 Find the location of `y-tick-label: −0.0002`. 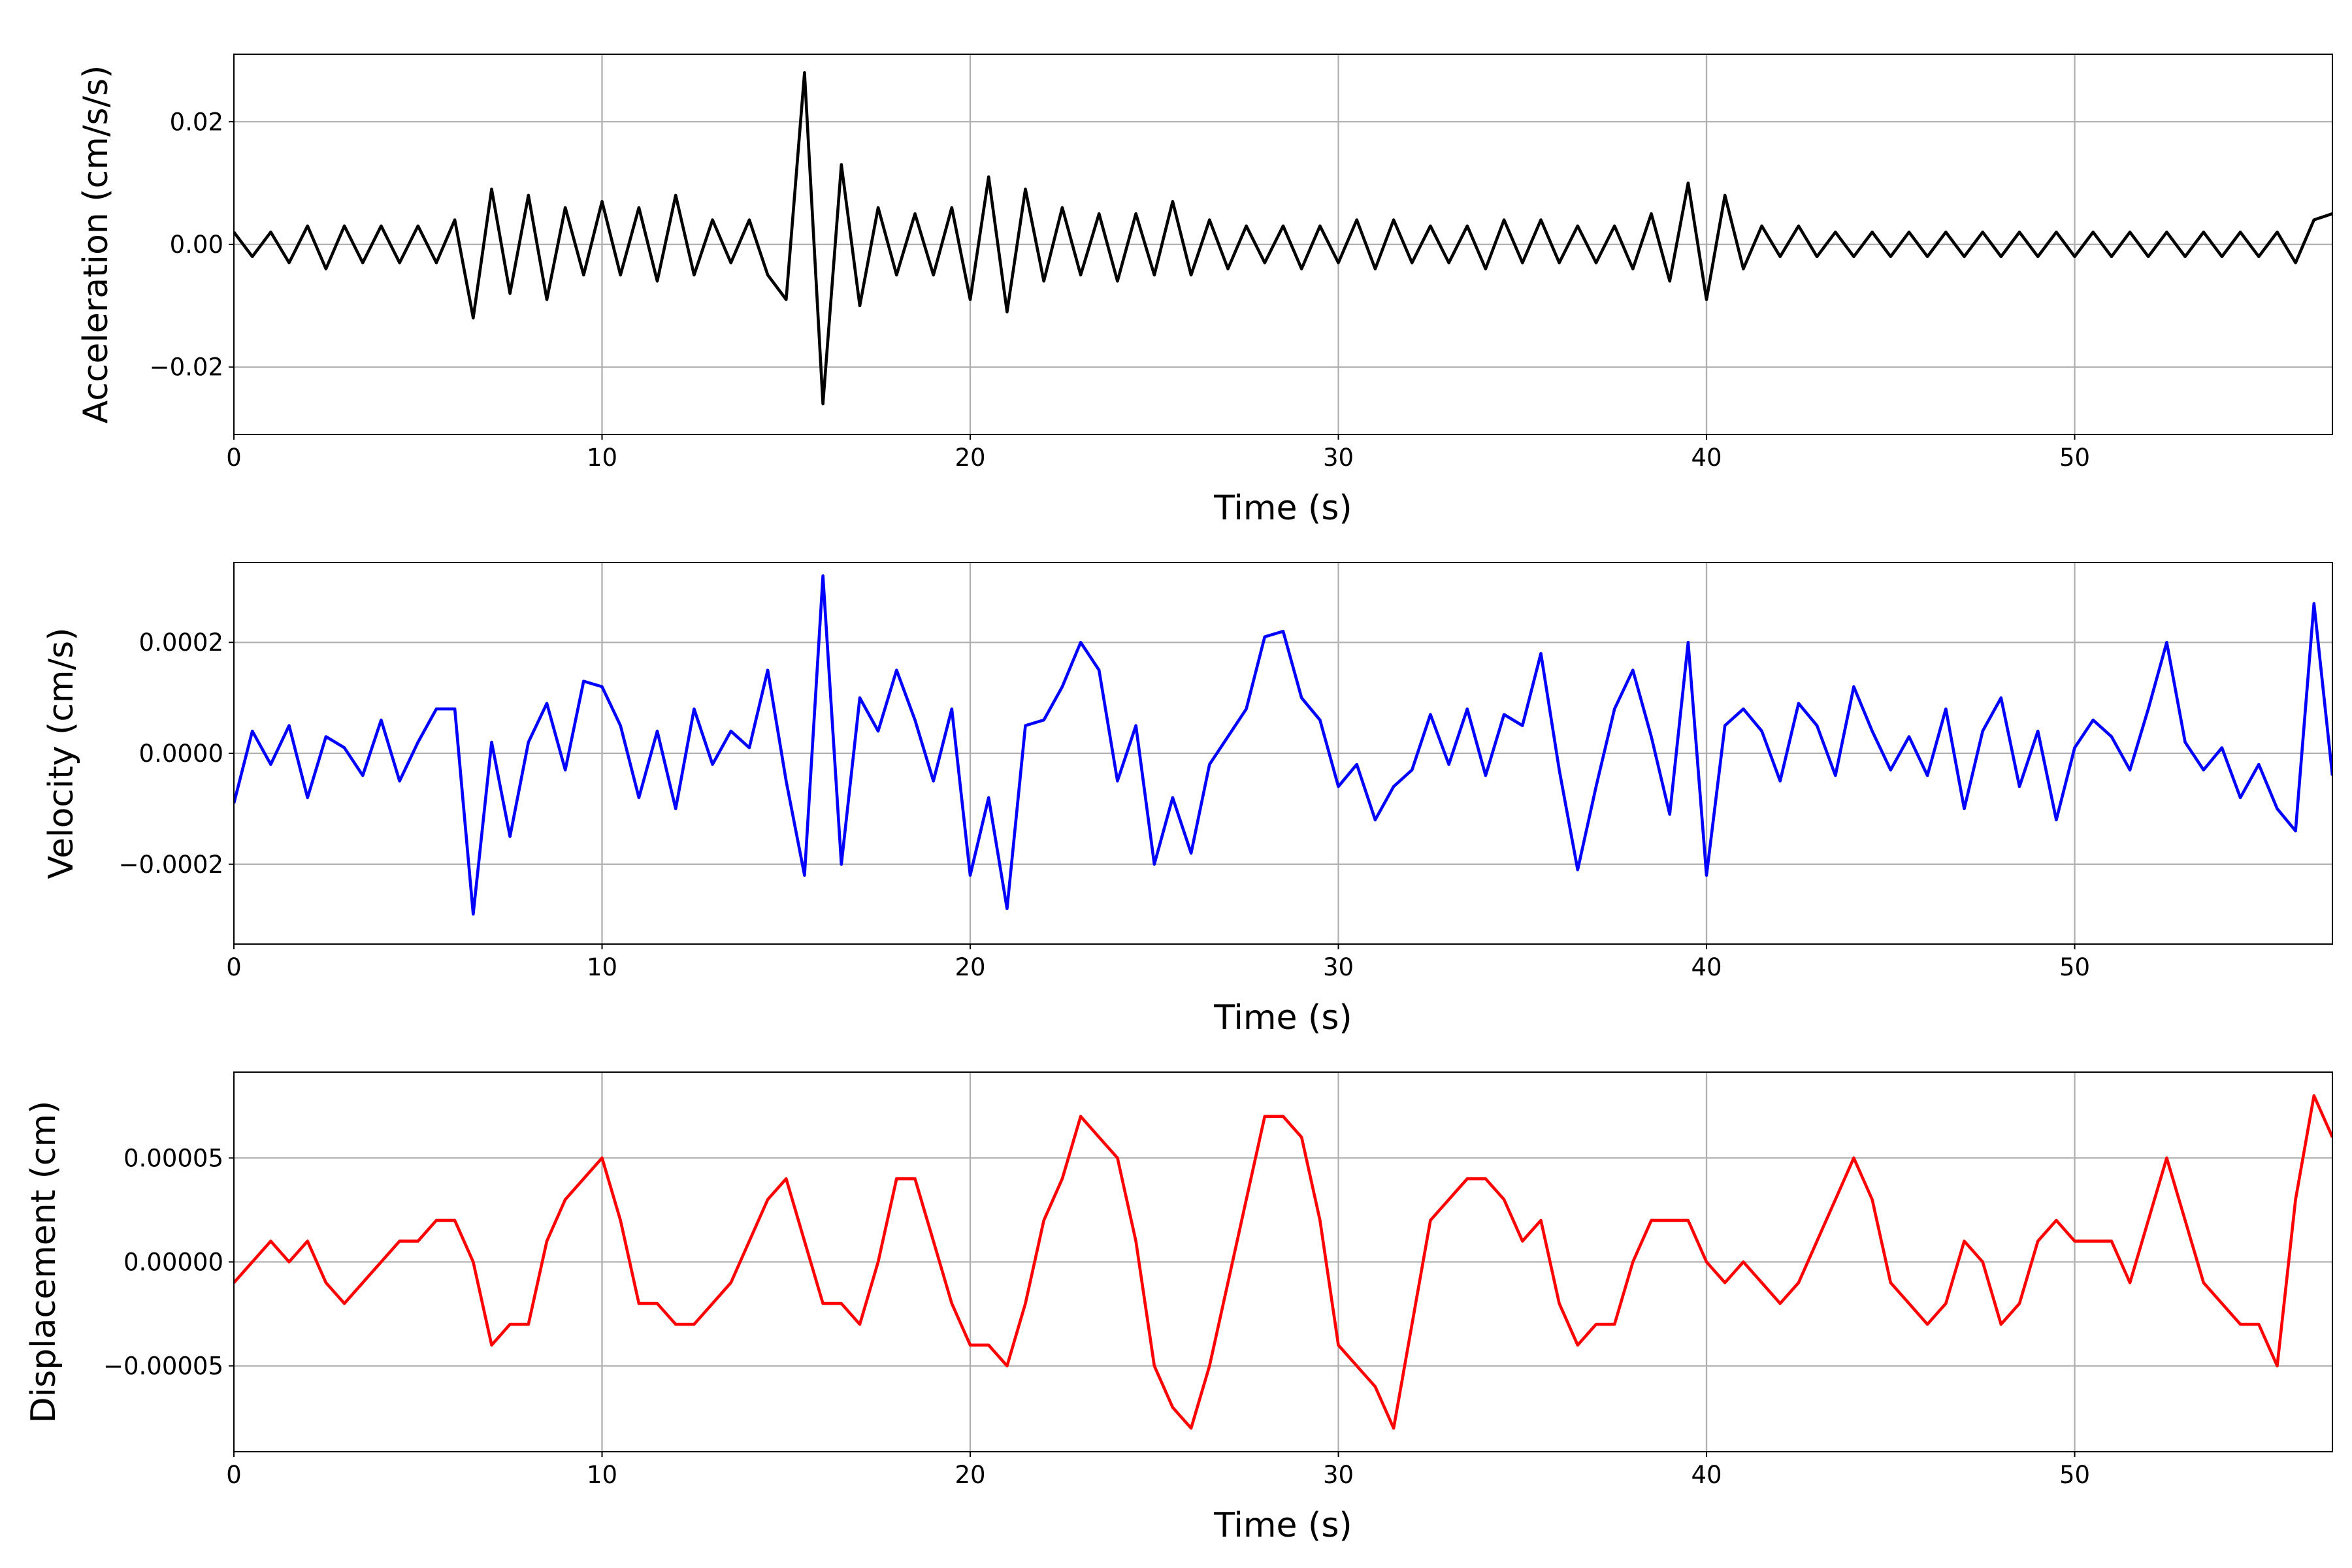

y-tick-label: −0.0002 is located at coordinates (171, 865).